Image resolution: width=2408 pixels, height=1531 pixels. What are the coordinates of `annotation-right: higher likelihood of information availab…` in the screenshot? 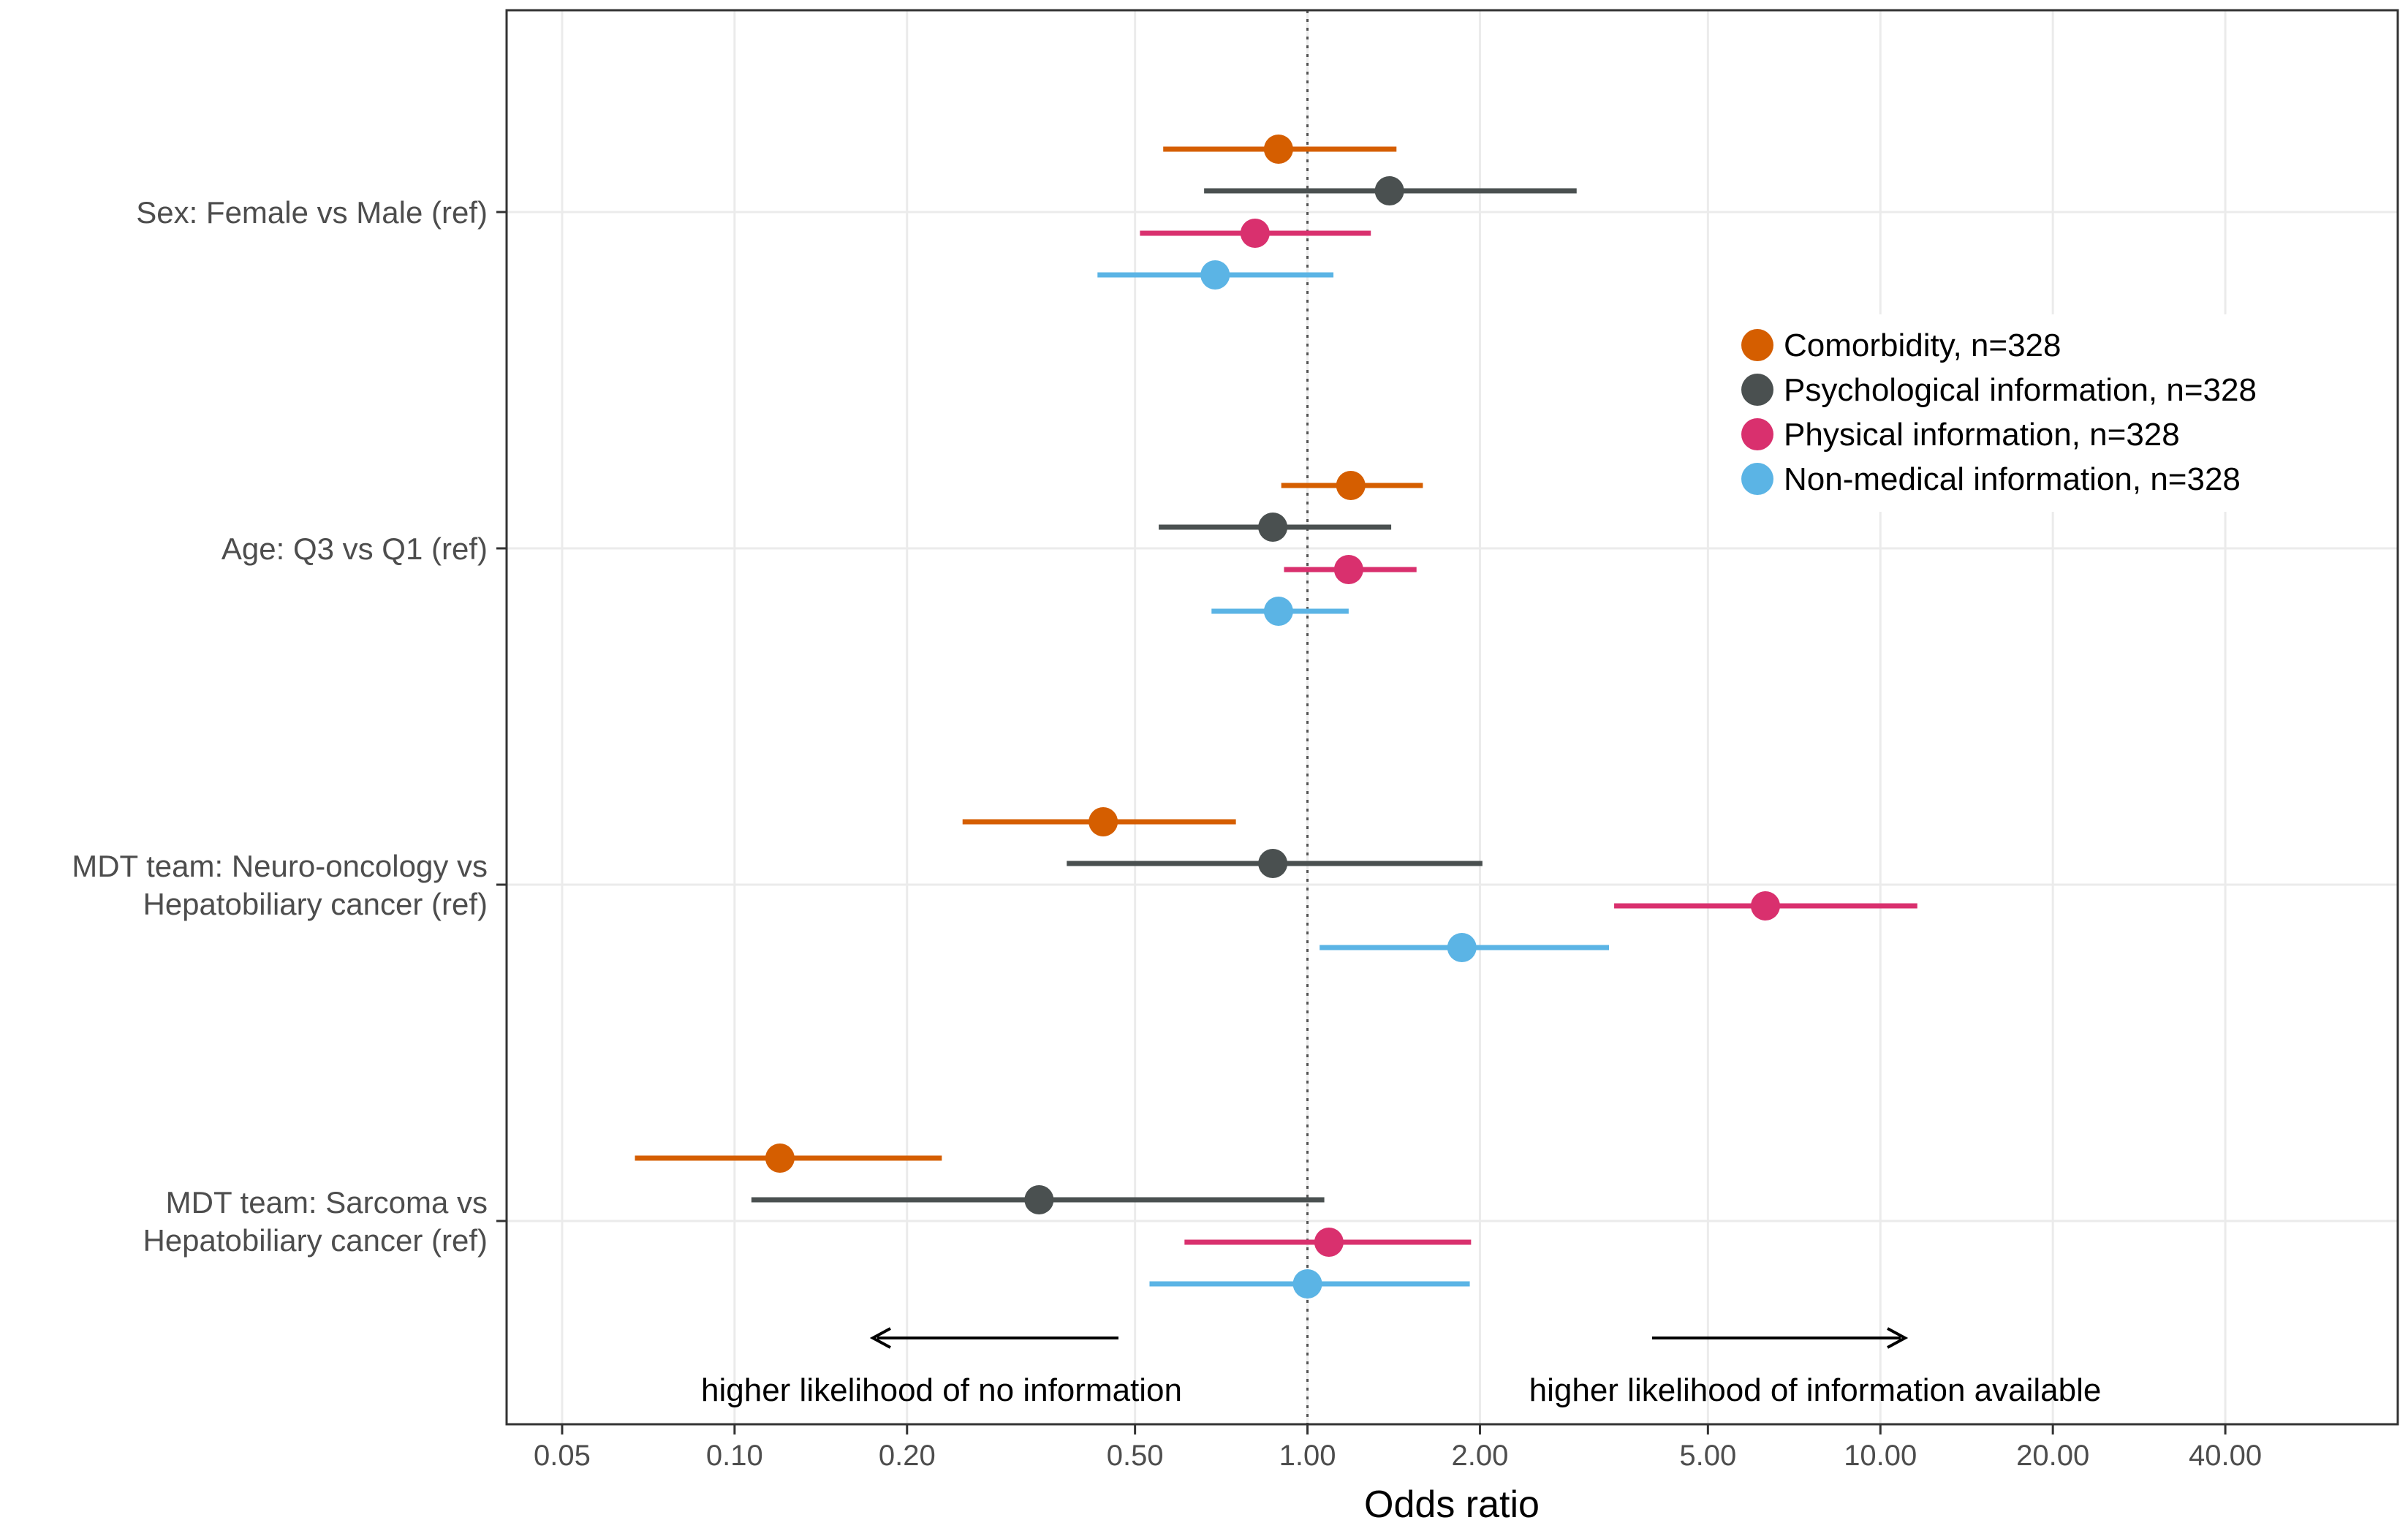 It's located at (1816, 1390).